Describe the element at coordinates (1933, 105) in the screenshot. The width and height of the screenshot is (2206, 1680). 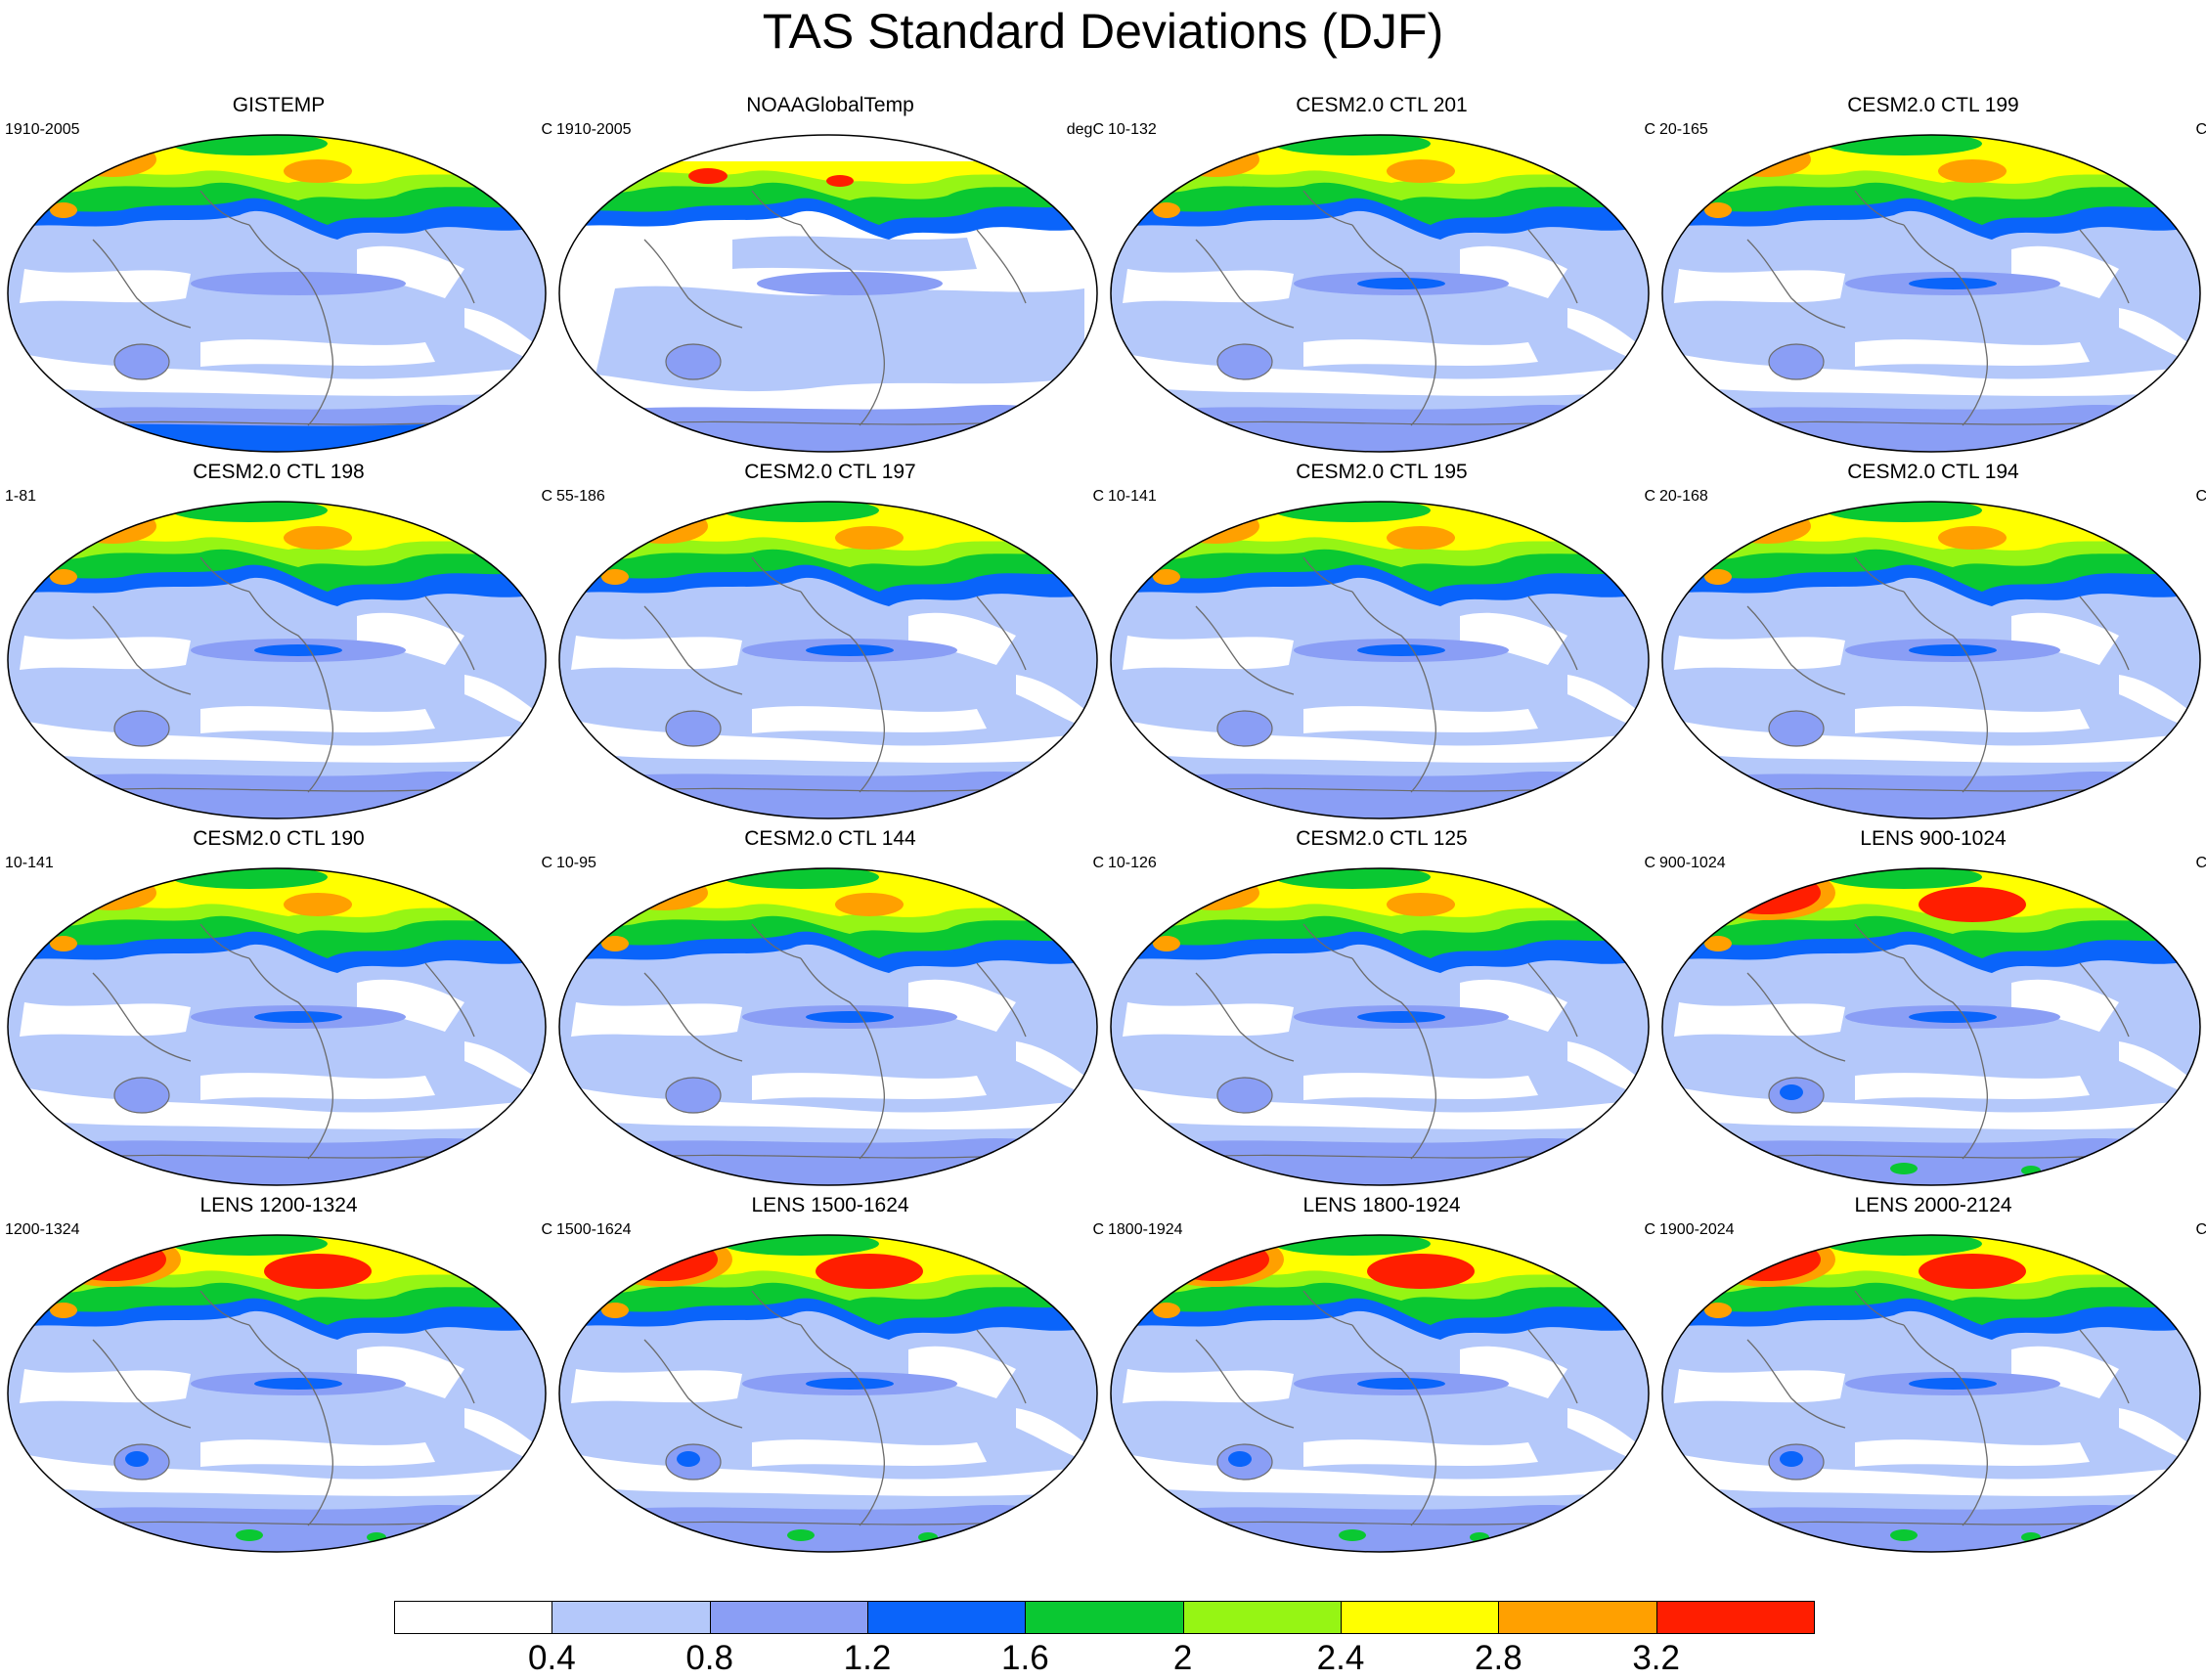
I see `panel-title: CESM2.0 CTL 199` at that location.